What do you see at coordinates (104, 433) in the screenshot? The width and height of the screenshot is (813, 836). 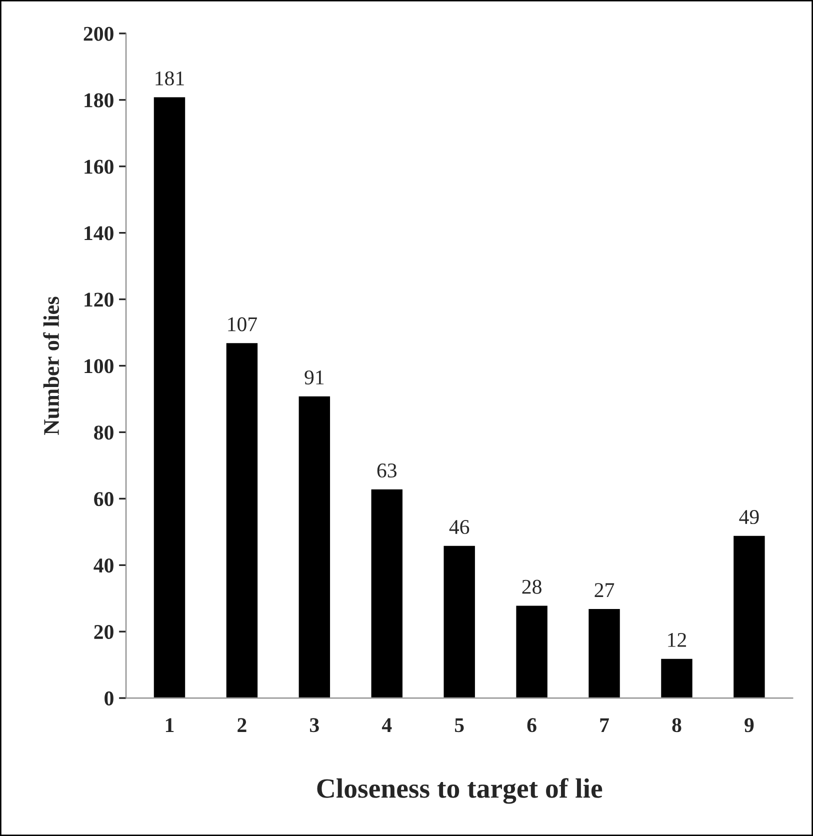 I see `y-tick-label: 80` at bounding box center [104, 433].